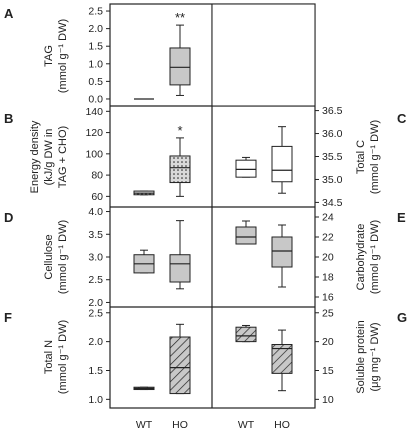 The width and height of the screenshot is (412, 435). What do you see at coordinates (246, 168) in the screenshot?
I see `panel-c-wt-box` at bounding box center [246, 168].